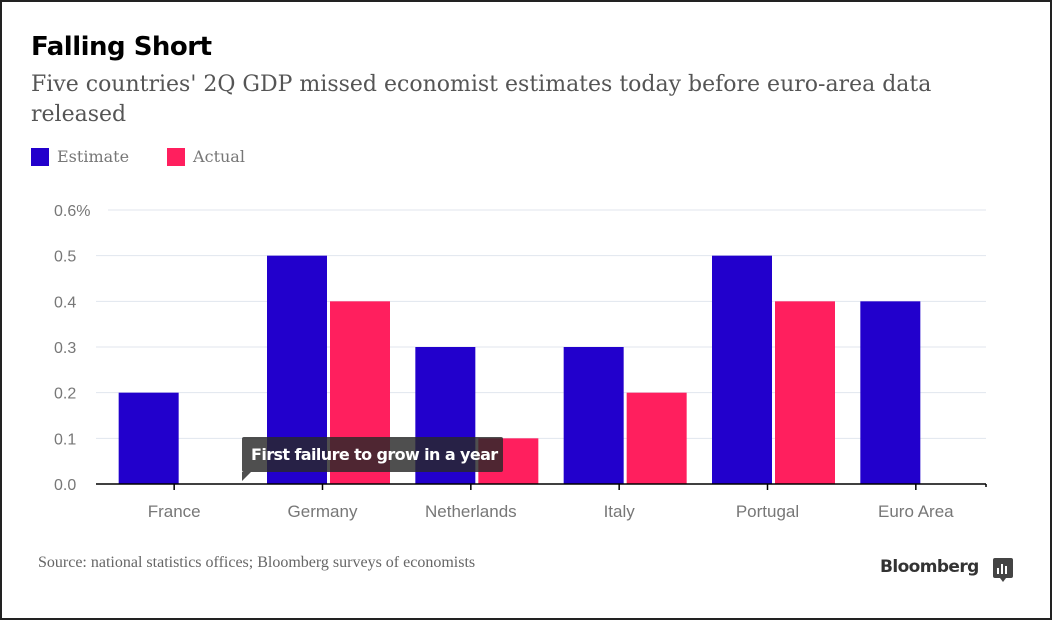 Image resolution: width=1052 pixels, height=620 pixels. I want to click on bloomberg-chart-icon, so click(1003, 570).